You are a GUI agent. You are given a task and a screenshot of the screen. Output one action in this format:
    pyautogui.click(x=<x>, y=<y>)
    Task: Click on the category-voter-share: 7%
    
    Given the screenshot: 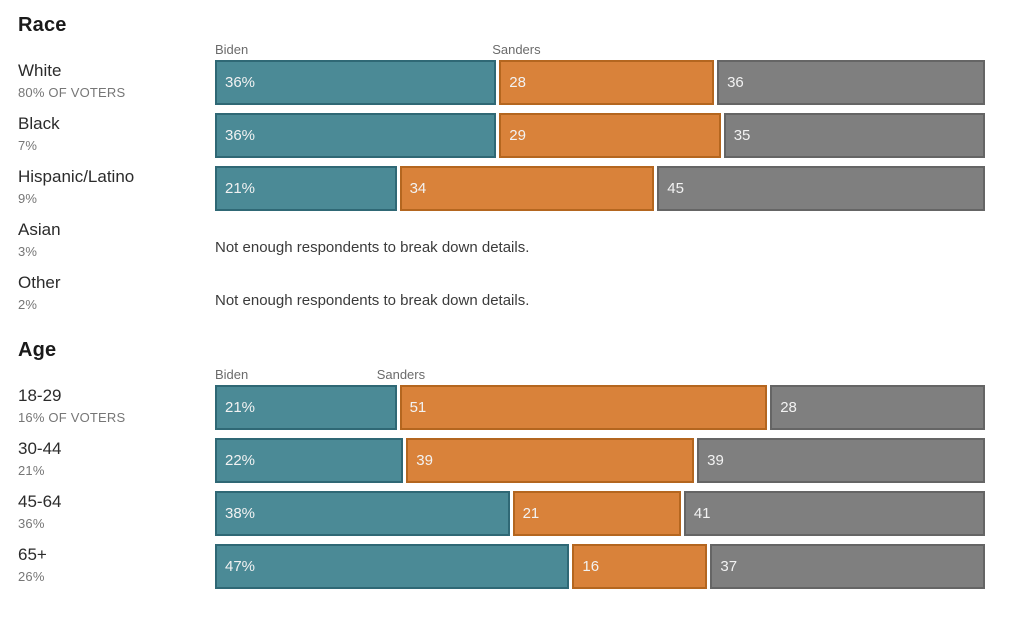 What is the action you would take?
    pyautogui.click(x=28, y=145)
    